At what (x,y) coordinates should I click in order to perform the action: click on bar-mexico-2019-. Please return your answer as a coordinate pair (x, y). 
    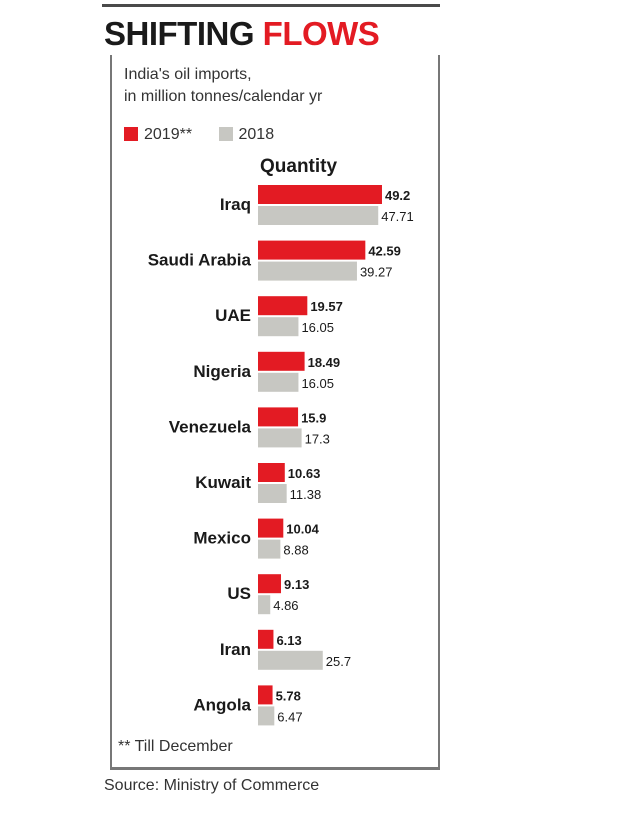
    Looking at the image, I should click on (271, 528).